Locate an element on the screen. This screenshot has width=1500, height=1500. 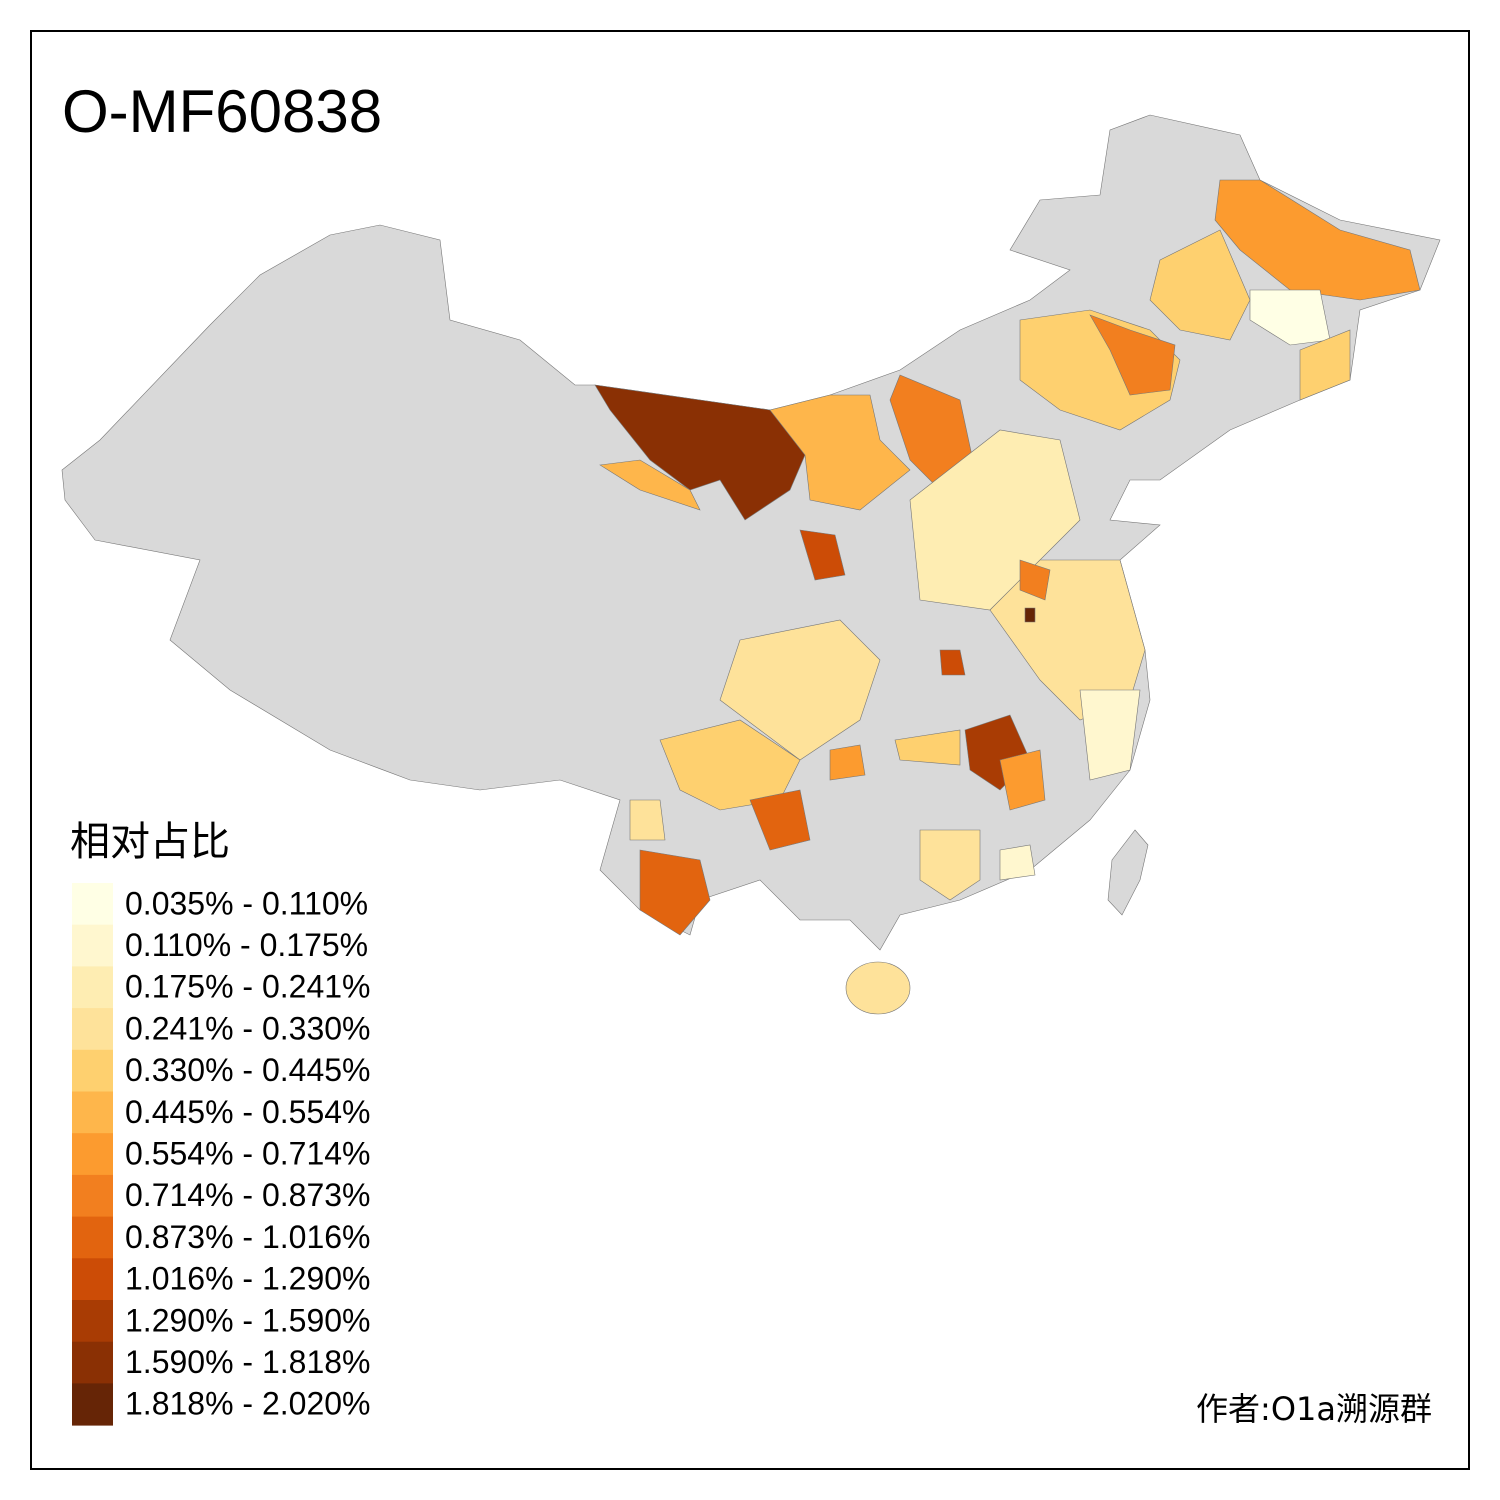
map-title: O-MF60838 is located at coordinates (222, 111).